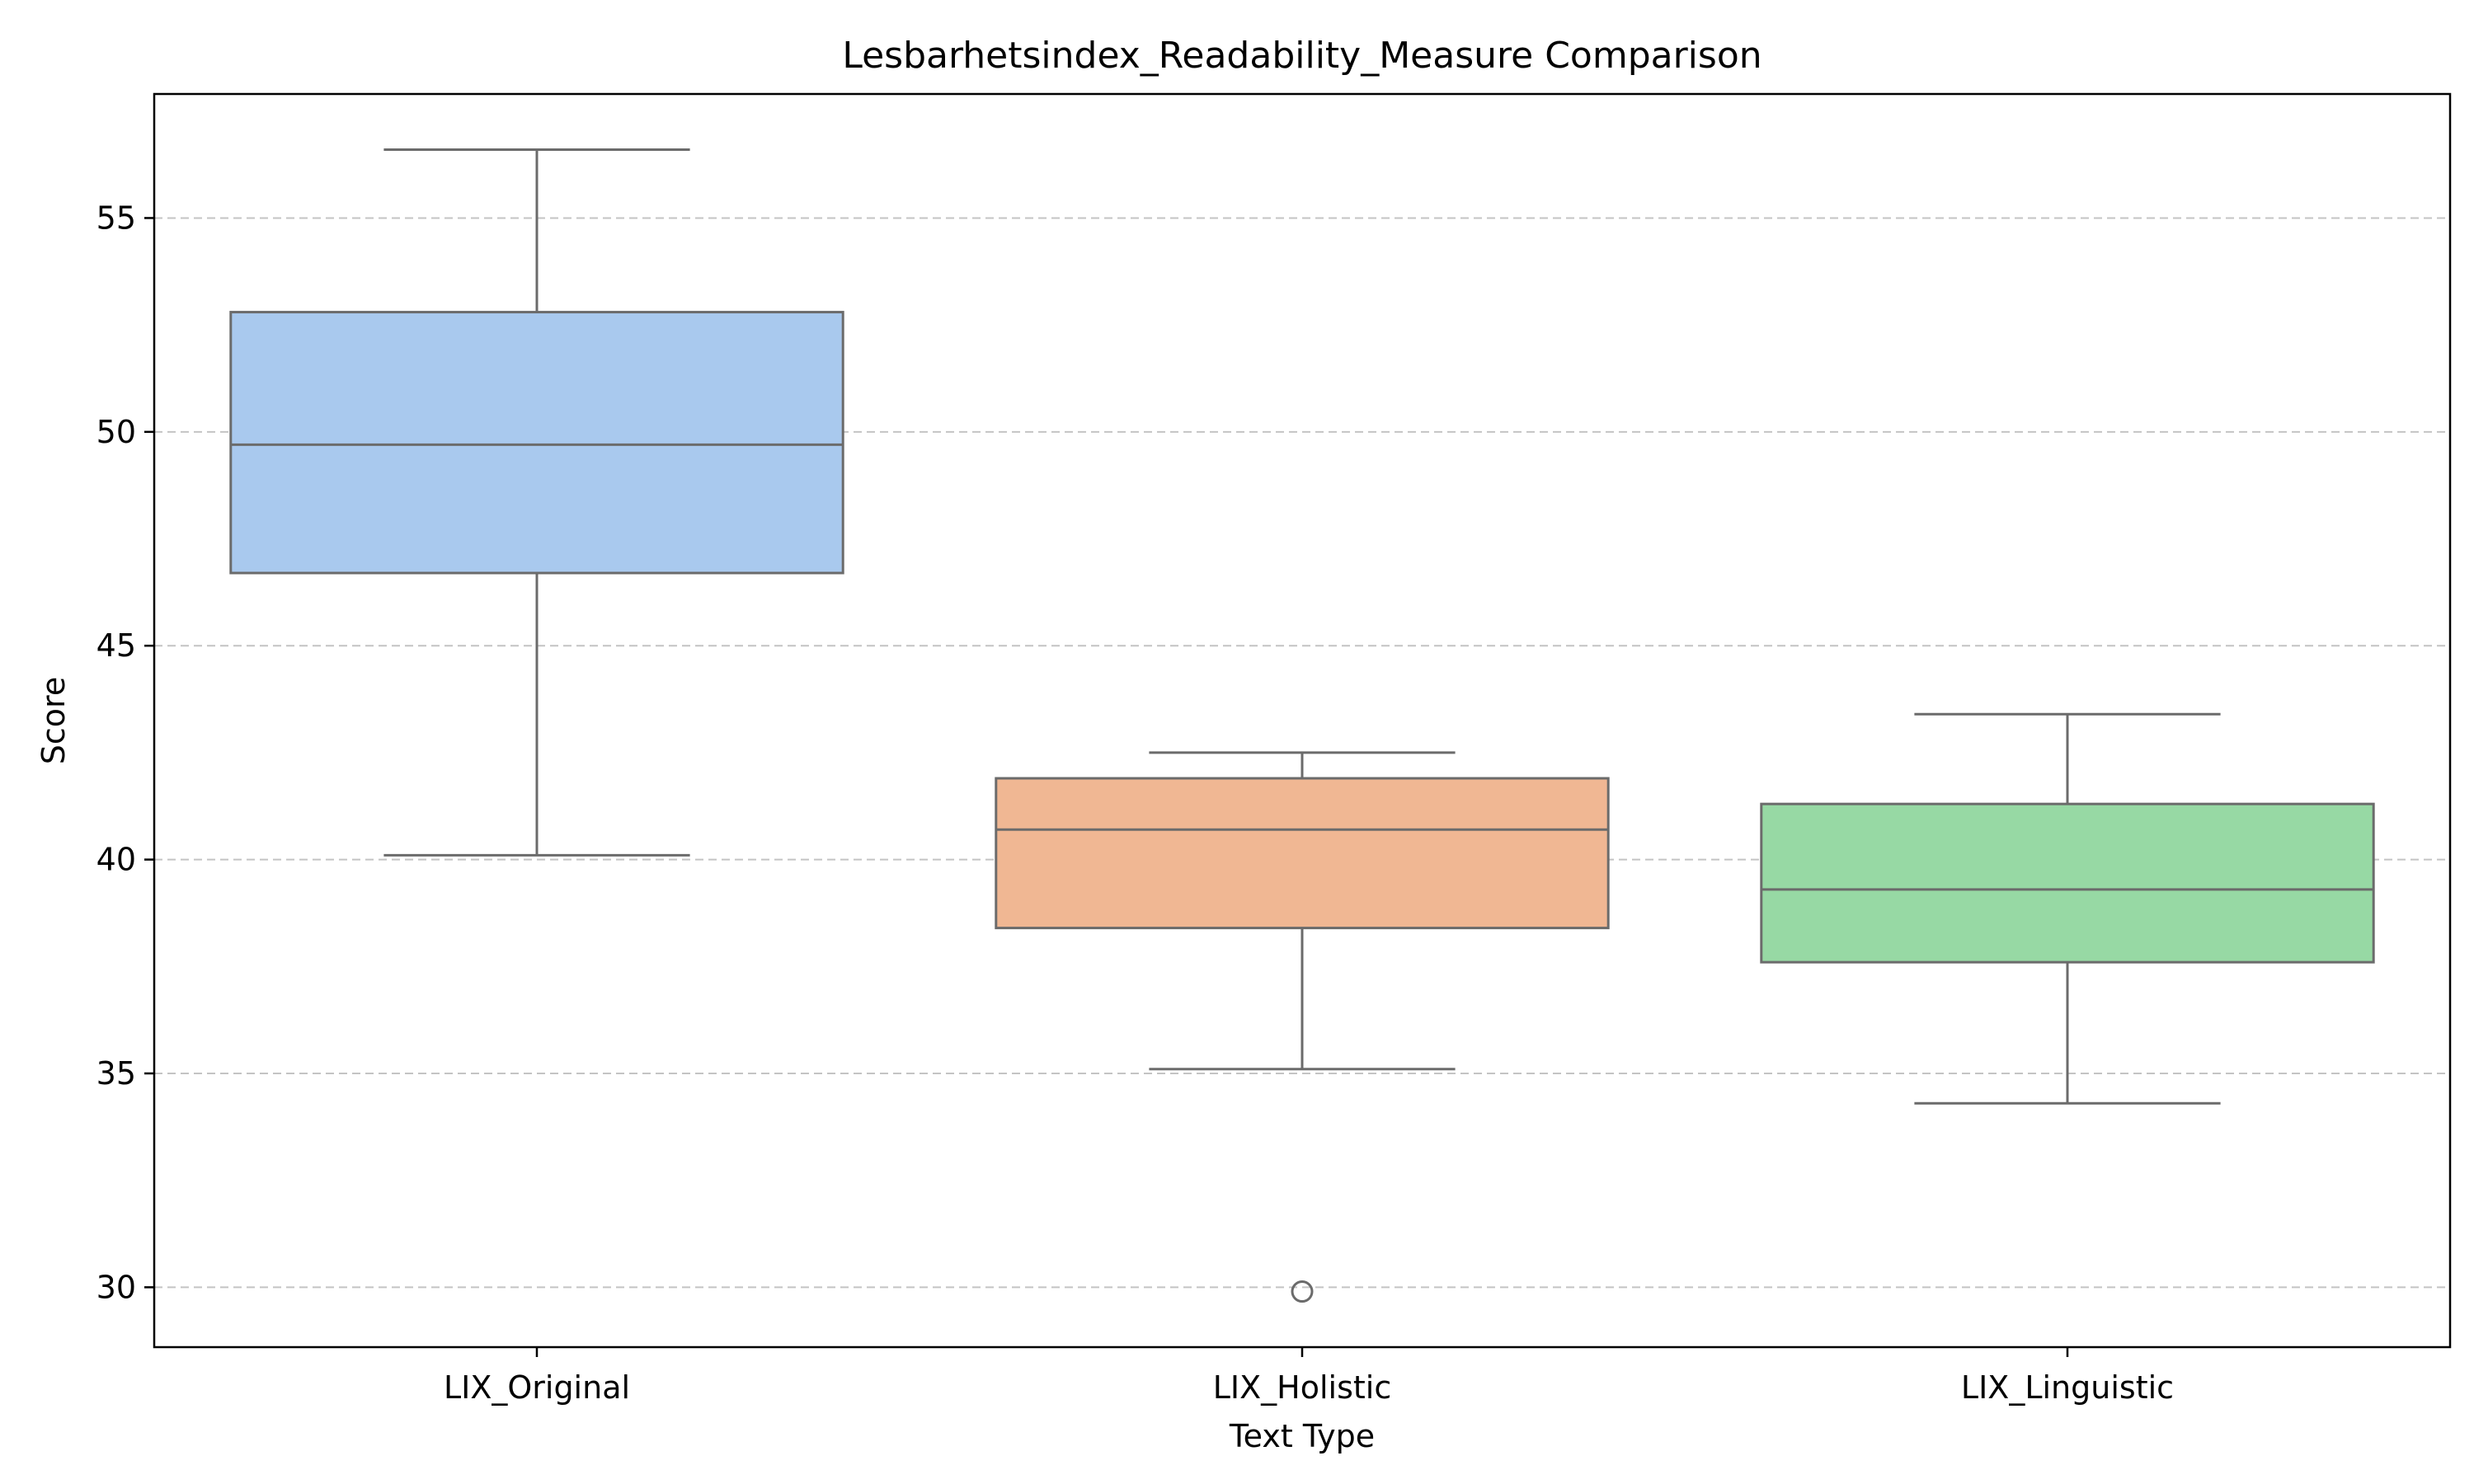 This screenshot has height=1484, width=2474. Describe the element at coordinates (116, 218) in the screenshot. I see `y-tick-label: 55` at that location.